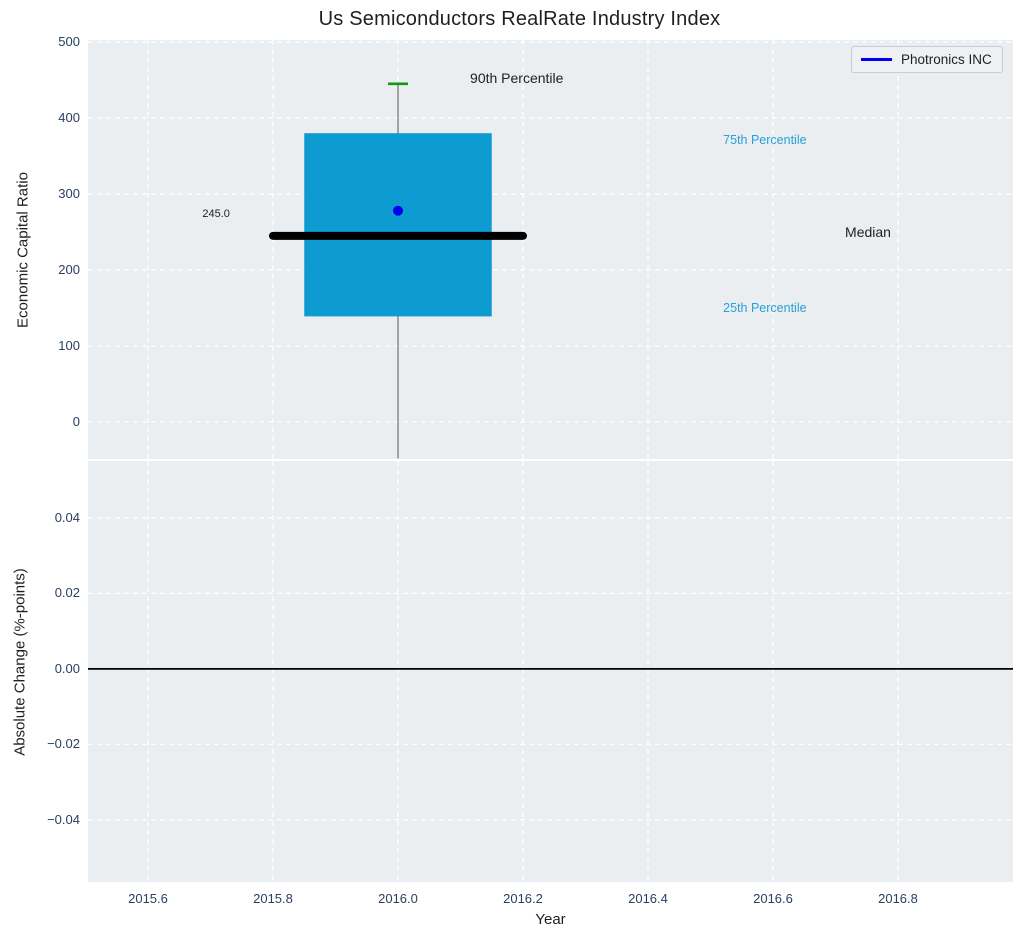 The image size is (1025, 940). What do you see at coordinates (216, 213) in the screenshot?
I see `annotation-245-0: 245.0` at bounding box center [216, 213].